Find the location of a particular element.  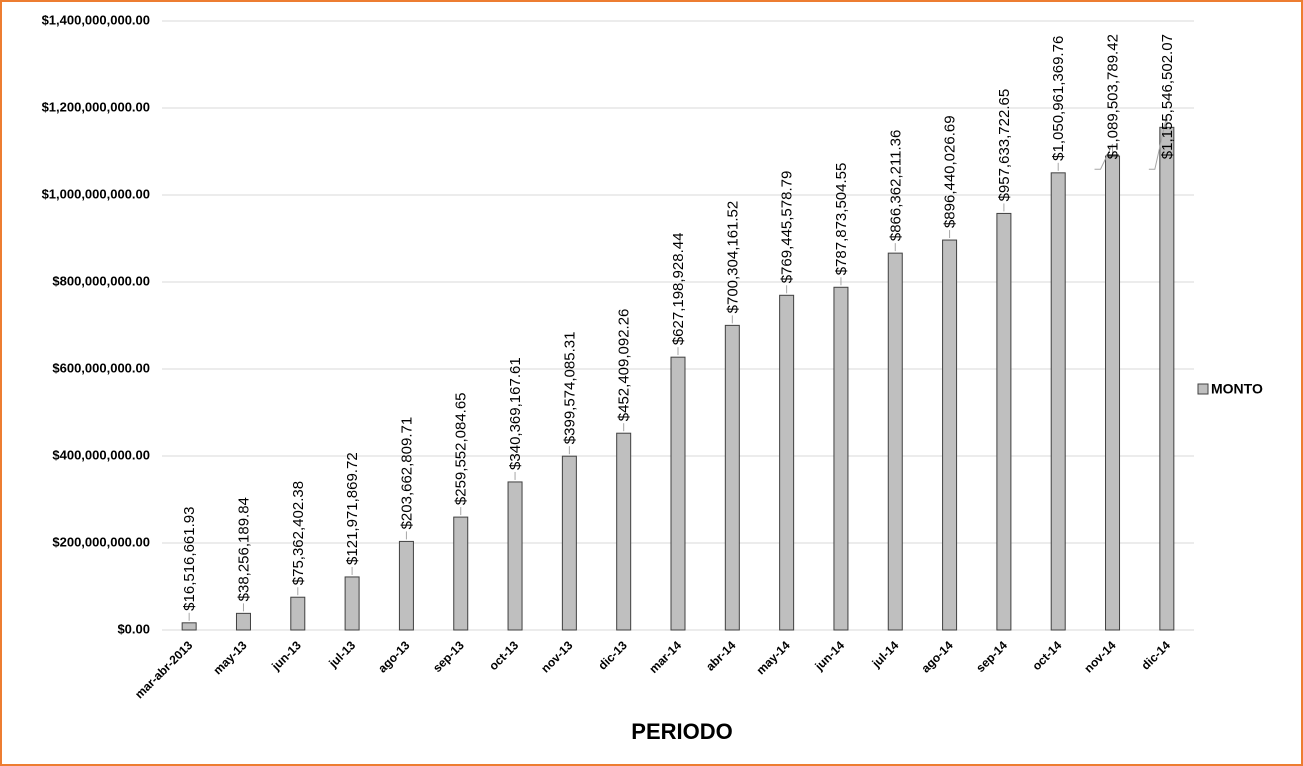

x-tick-label: mar-14 is located at coordinates (665, 657).